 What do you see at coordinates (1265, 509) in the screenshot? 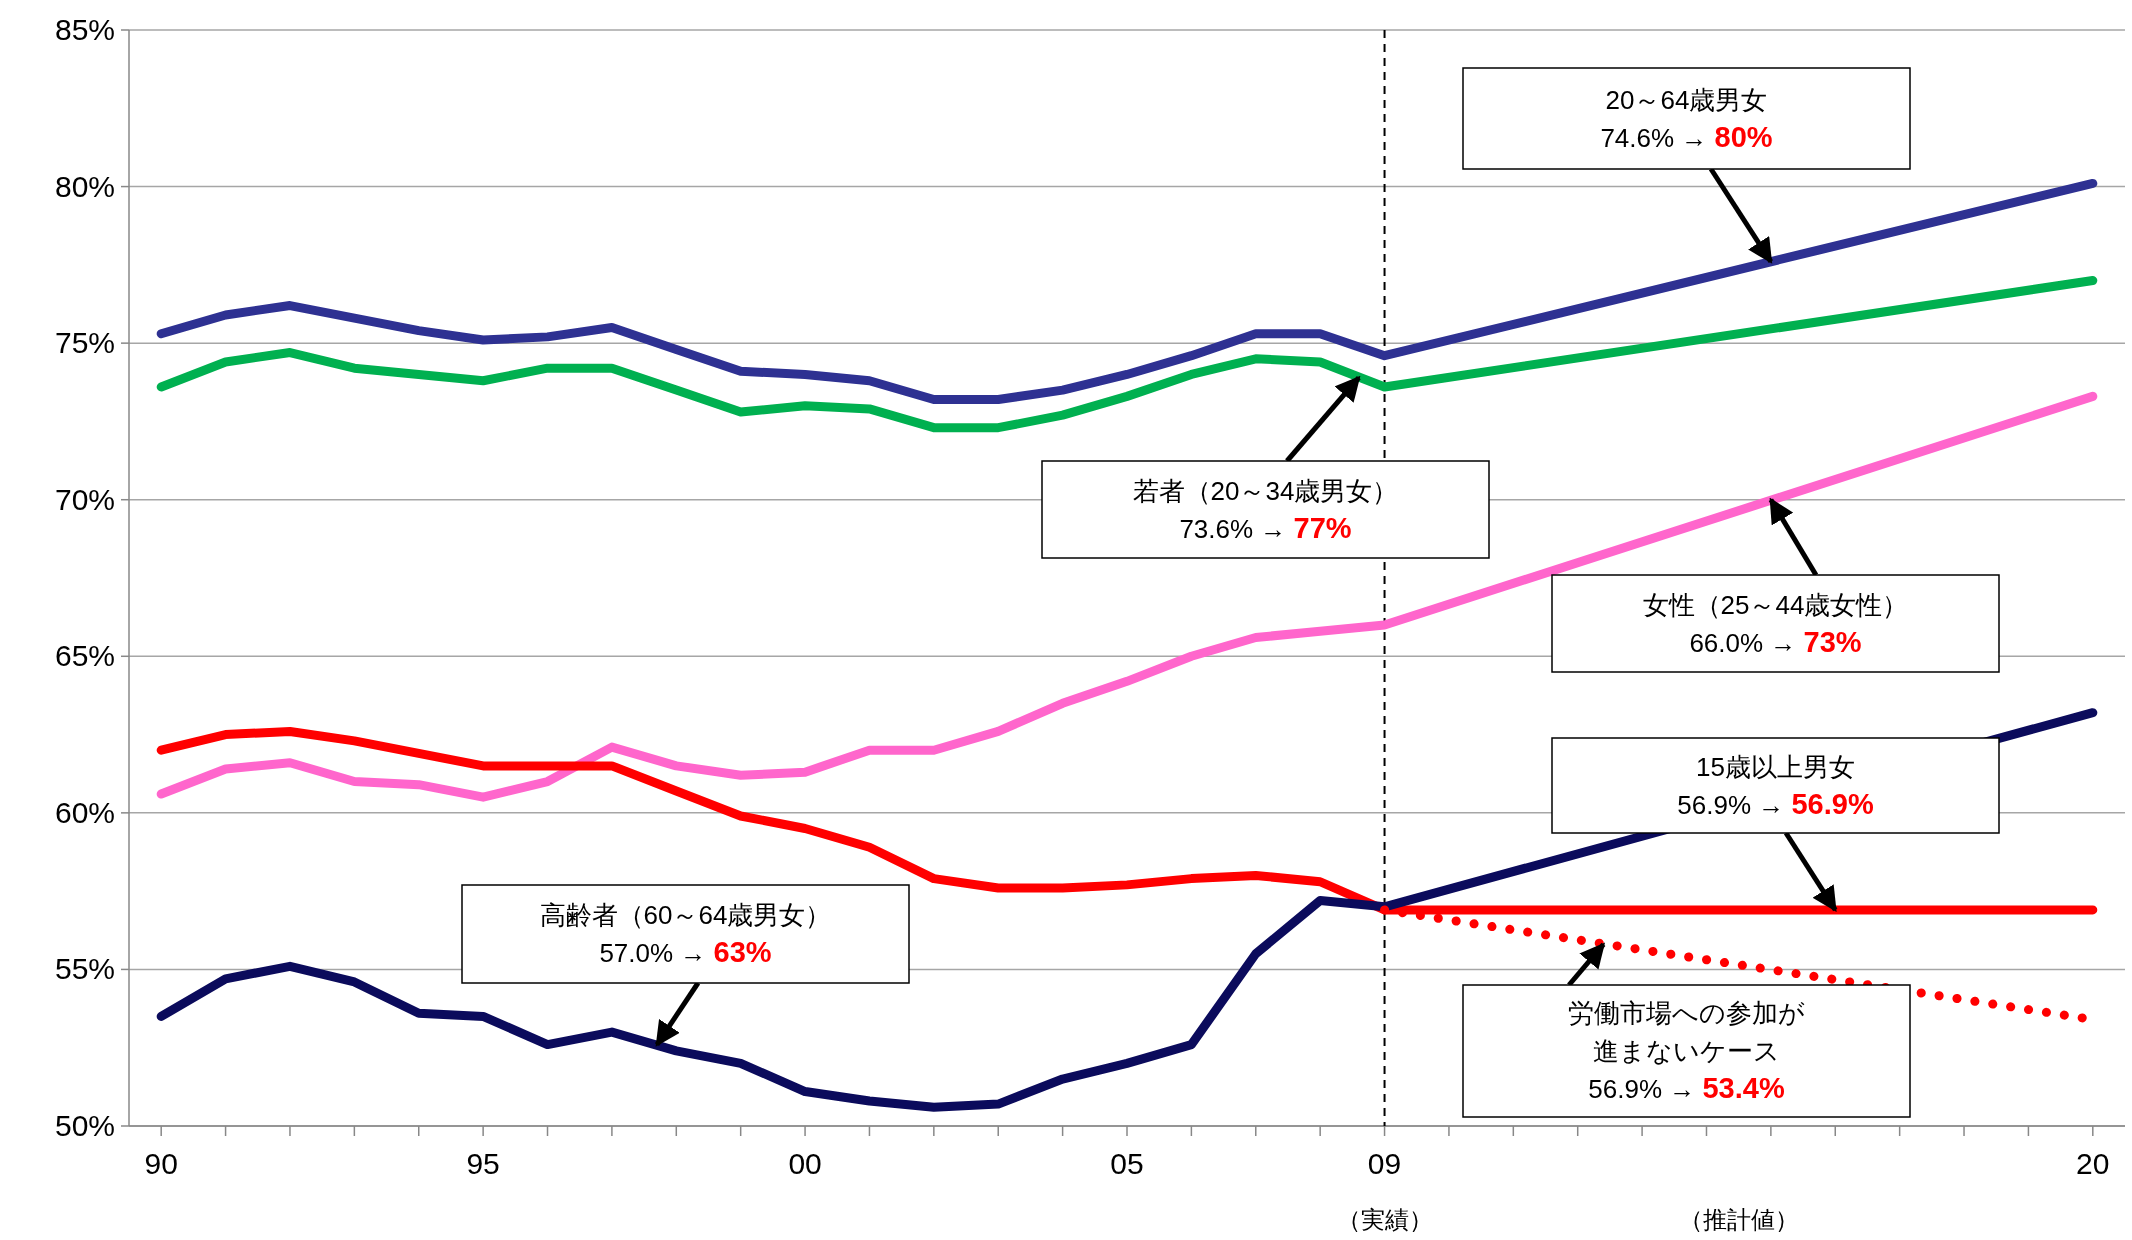
I see `annotation: 若者（20～34歳男女） 73.6% → 77%` at bounding box center [1265, 509].